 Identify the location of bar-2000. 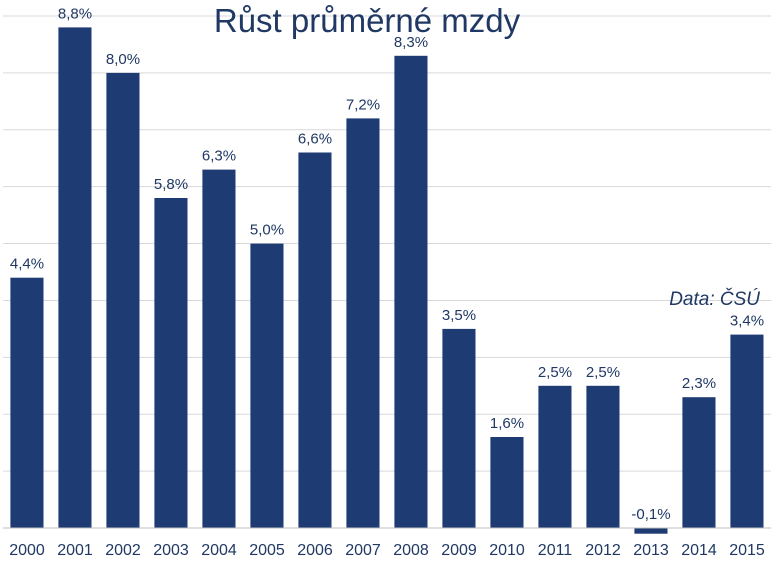
(27, 402).